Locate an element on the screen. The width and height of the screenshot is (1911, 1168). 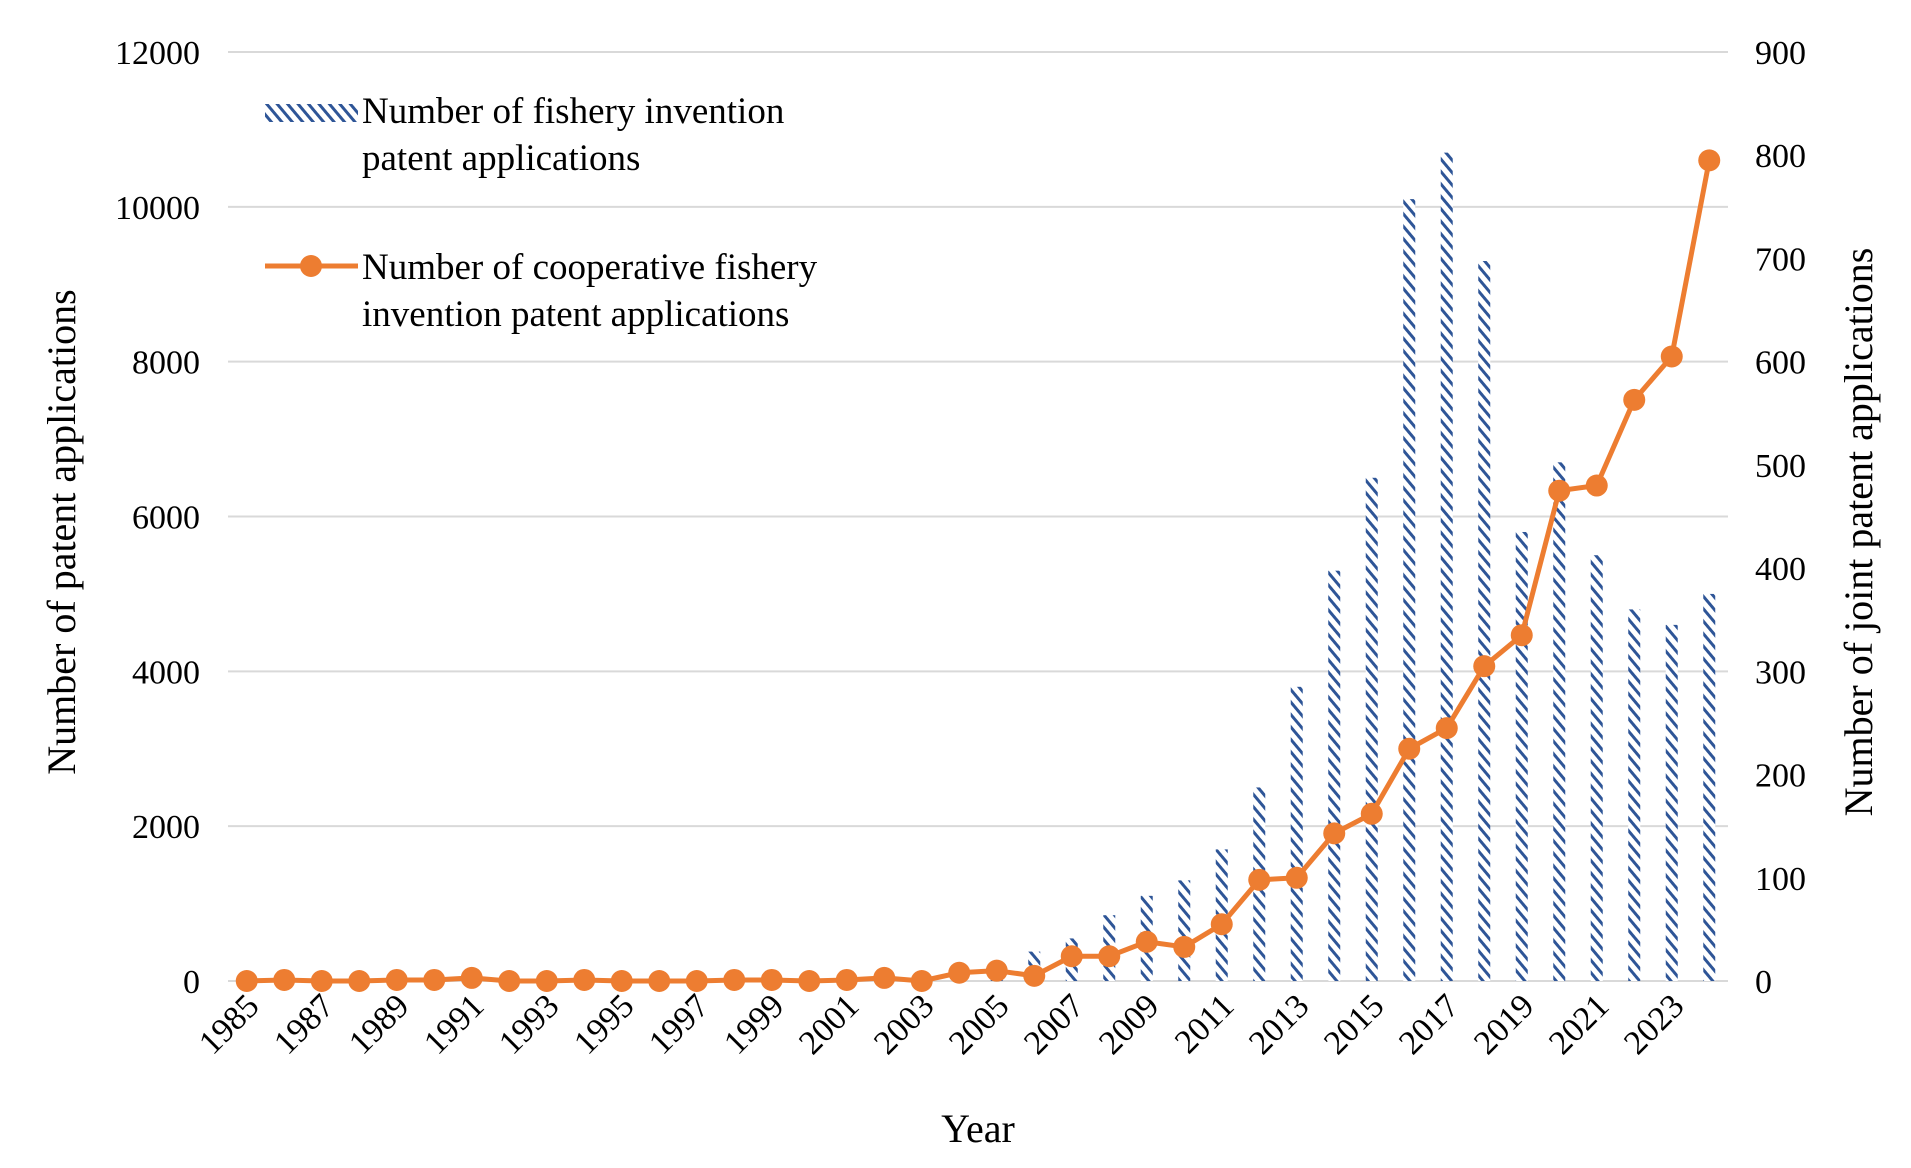
x-tick-label: 1987 is located at coordinates (304, 1024).